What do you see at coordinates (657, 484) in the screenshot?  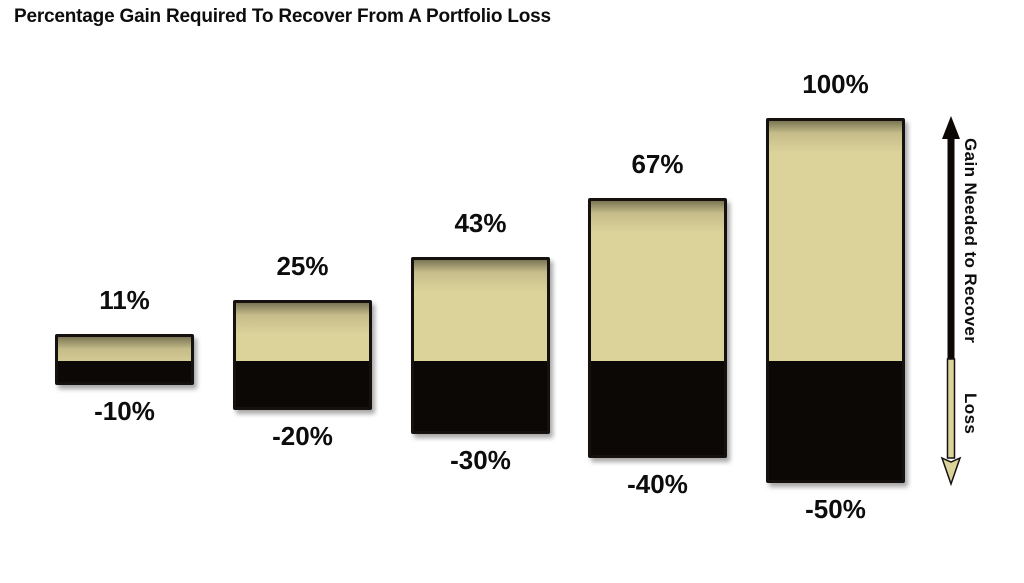 I see `loss-value-label: -40%` at bounding box center [657, 484].